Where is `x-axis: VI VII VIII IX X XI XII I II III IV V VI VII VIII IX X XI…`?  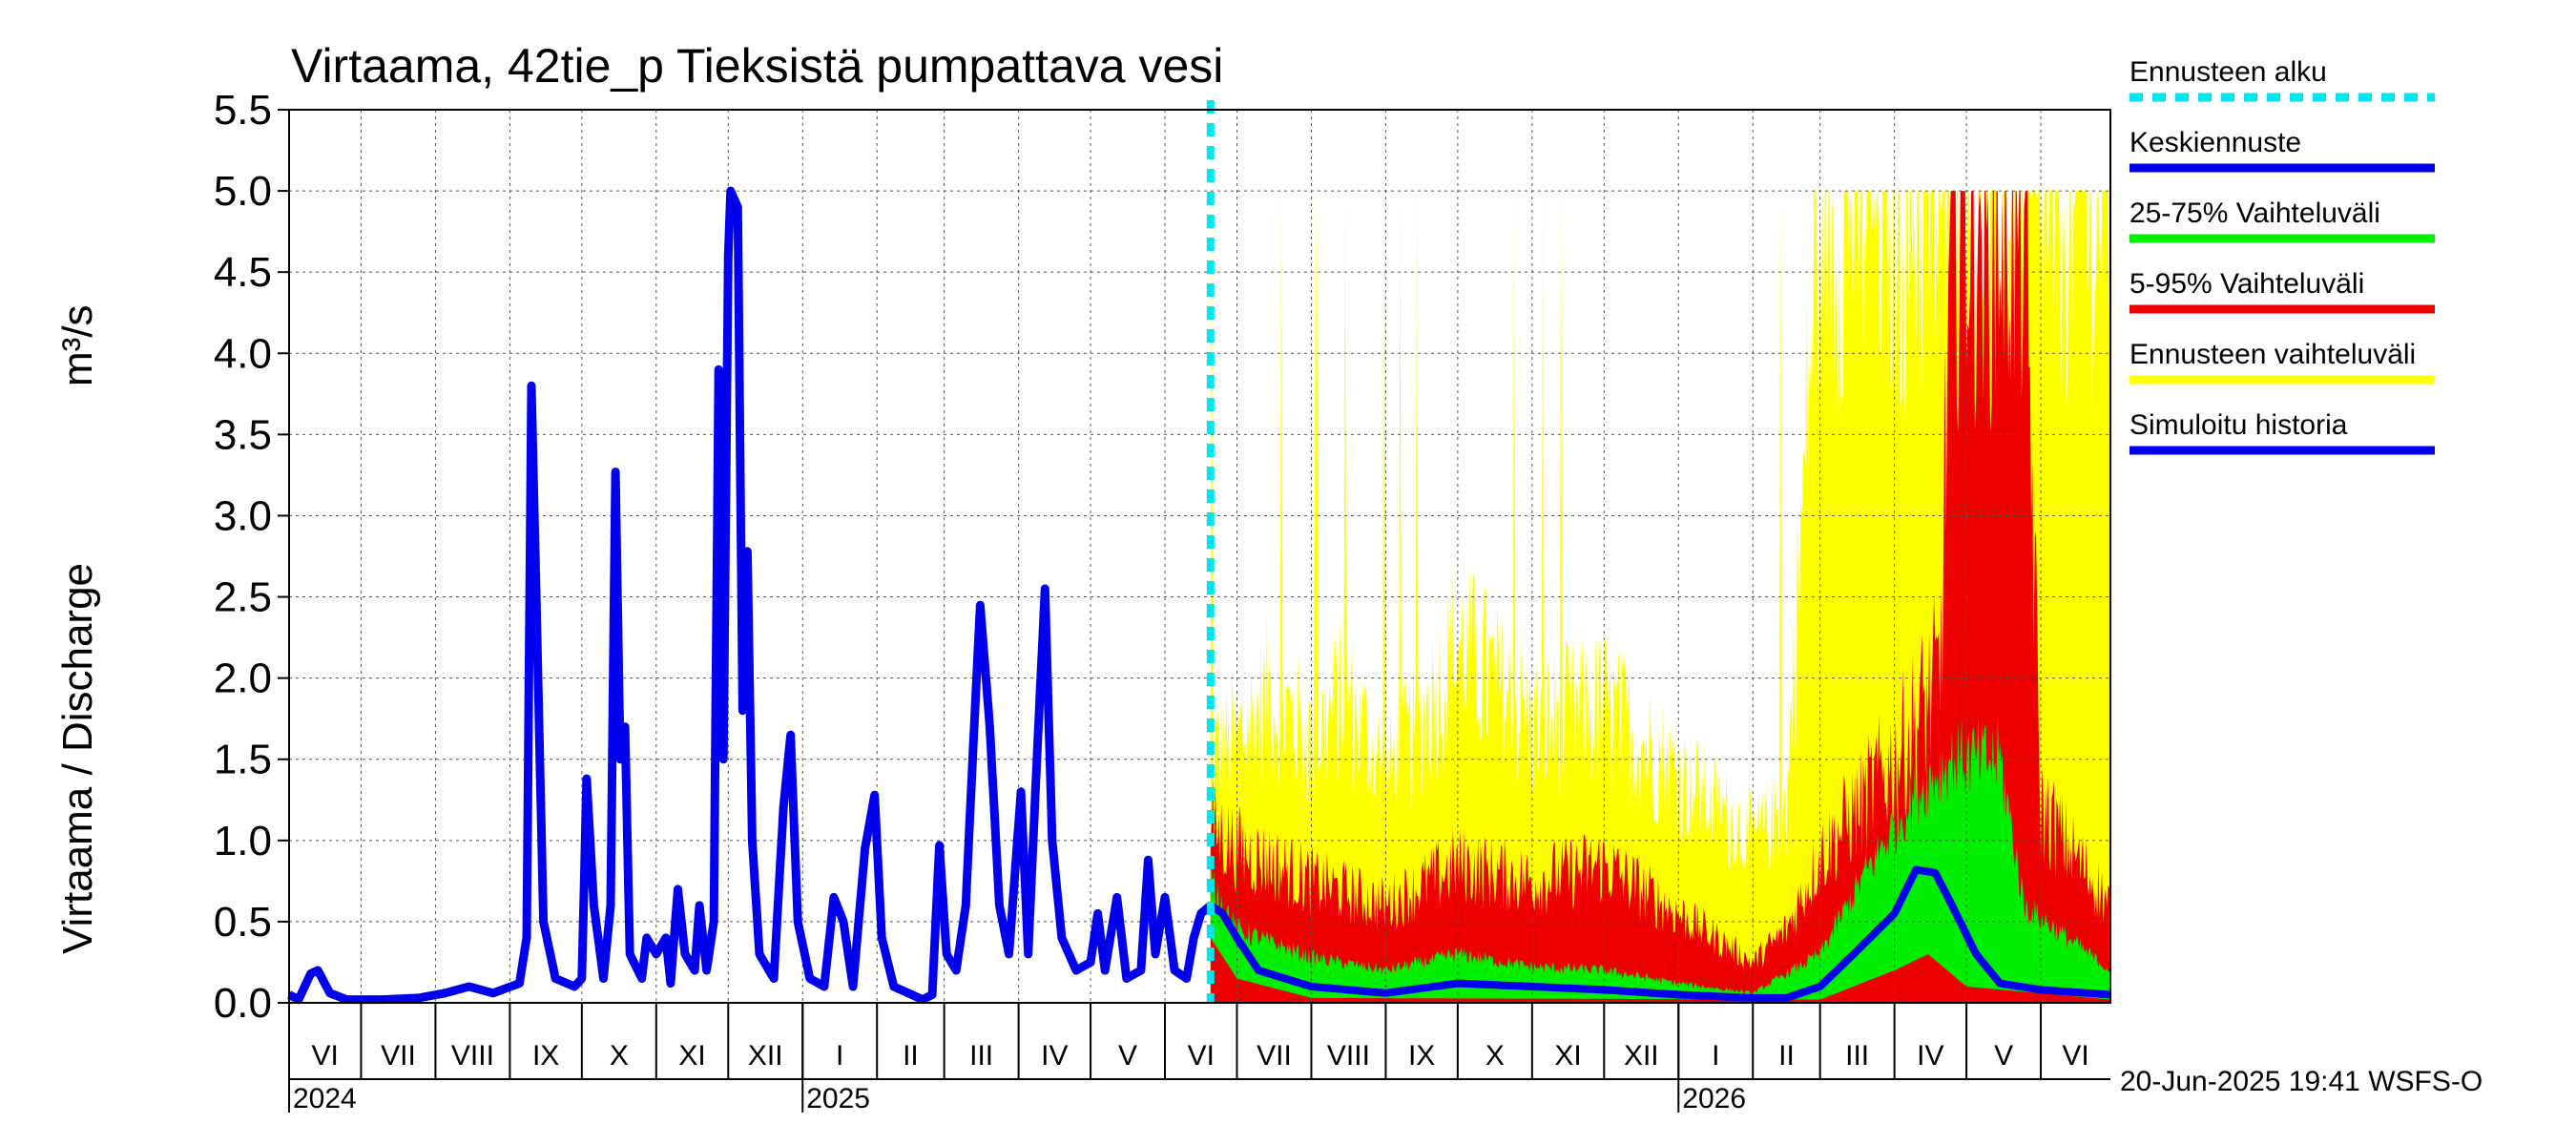 x-axis: VI VII VIII IX X XI XII I II III IV V VI VII VIII IX X XI… is located at coordinates (1199, 1058).